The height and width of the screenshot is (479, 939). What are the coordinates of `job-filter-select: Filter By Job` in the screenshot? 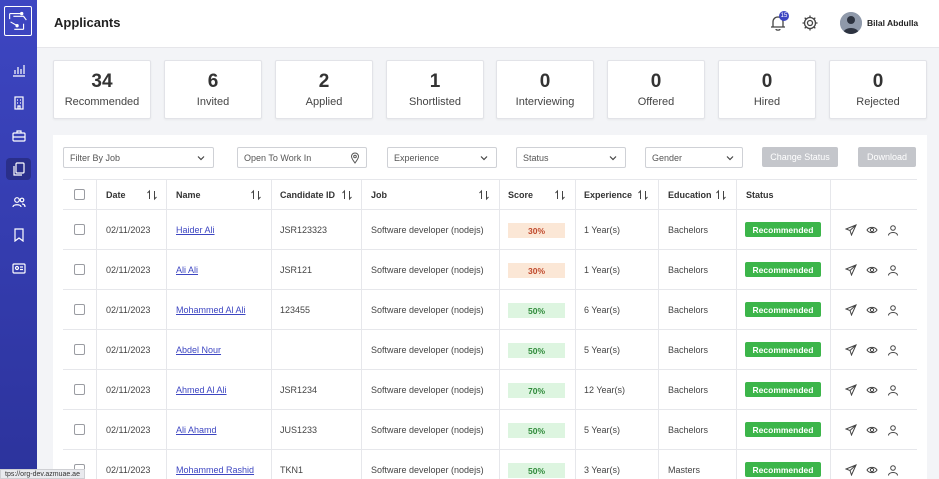 It's located at (138, 157).